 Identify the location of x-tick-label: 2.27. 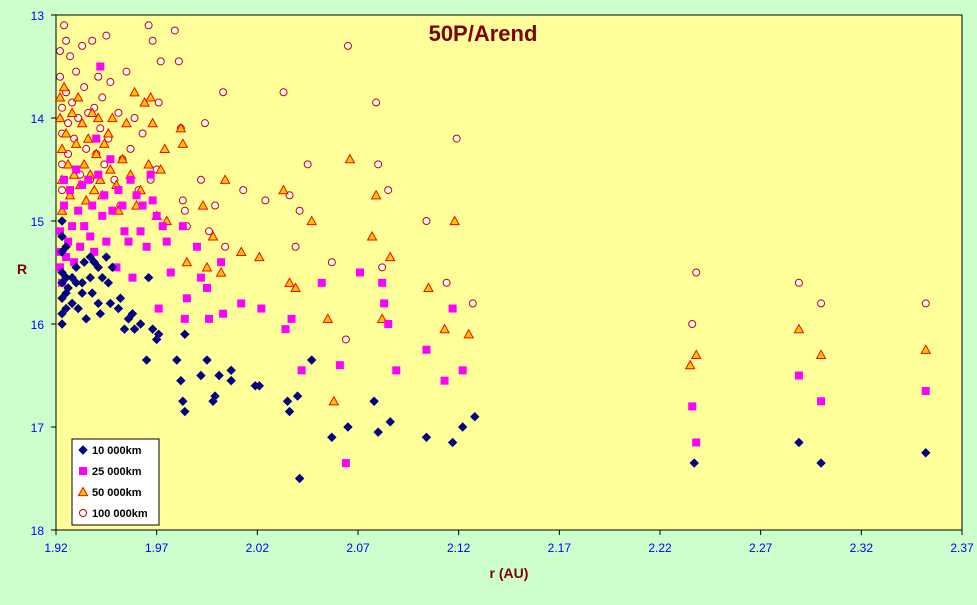
(761, 548).